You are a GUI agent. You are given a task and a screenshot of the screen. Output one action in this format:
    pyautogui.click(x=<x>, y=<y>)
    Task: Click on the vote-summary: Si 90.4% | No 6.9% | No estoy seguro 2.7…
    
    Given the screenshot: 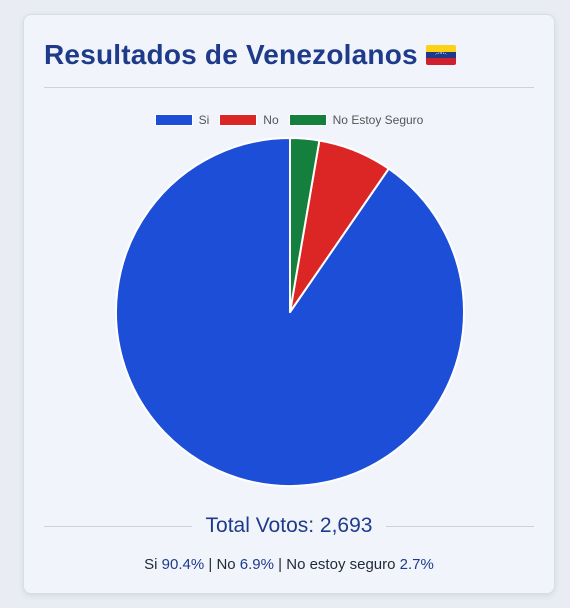 What is the action you would take?
    pyautogui.click(x=289, y=564)
    